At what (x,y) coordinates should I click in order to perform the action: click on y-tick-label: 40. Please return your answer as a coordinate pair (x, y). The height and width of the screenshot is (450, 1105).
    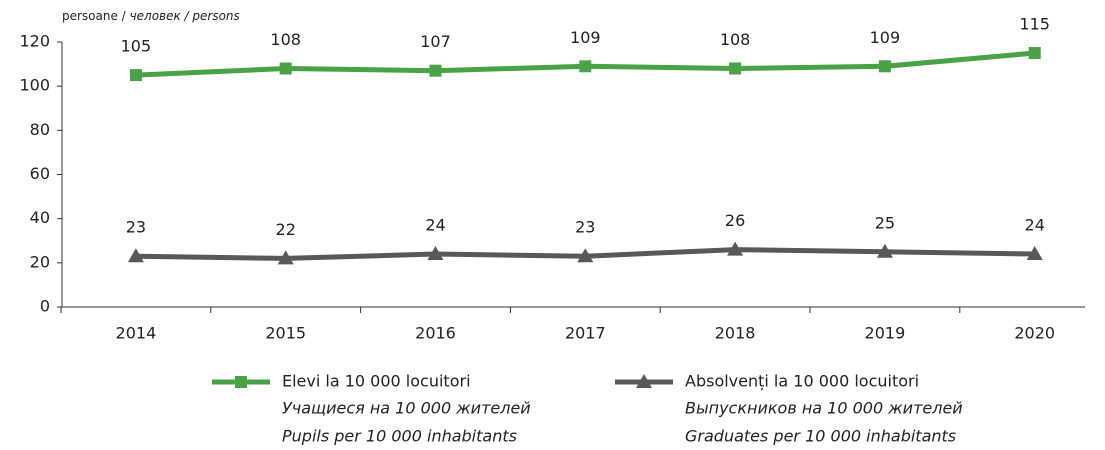
    Looking at the image, I should click on (40, 217).